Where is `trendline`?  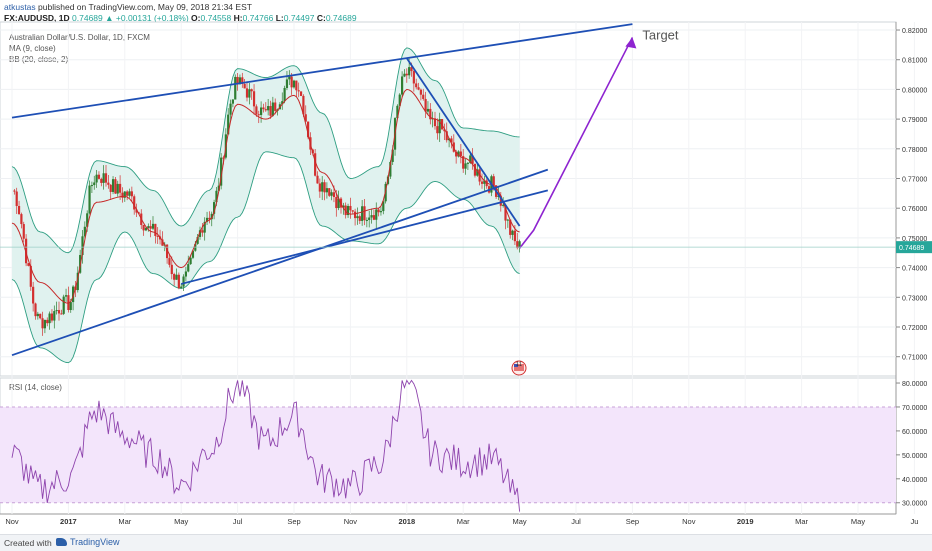 trendline is located at coordinates (463, 142).